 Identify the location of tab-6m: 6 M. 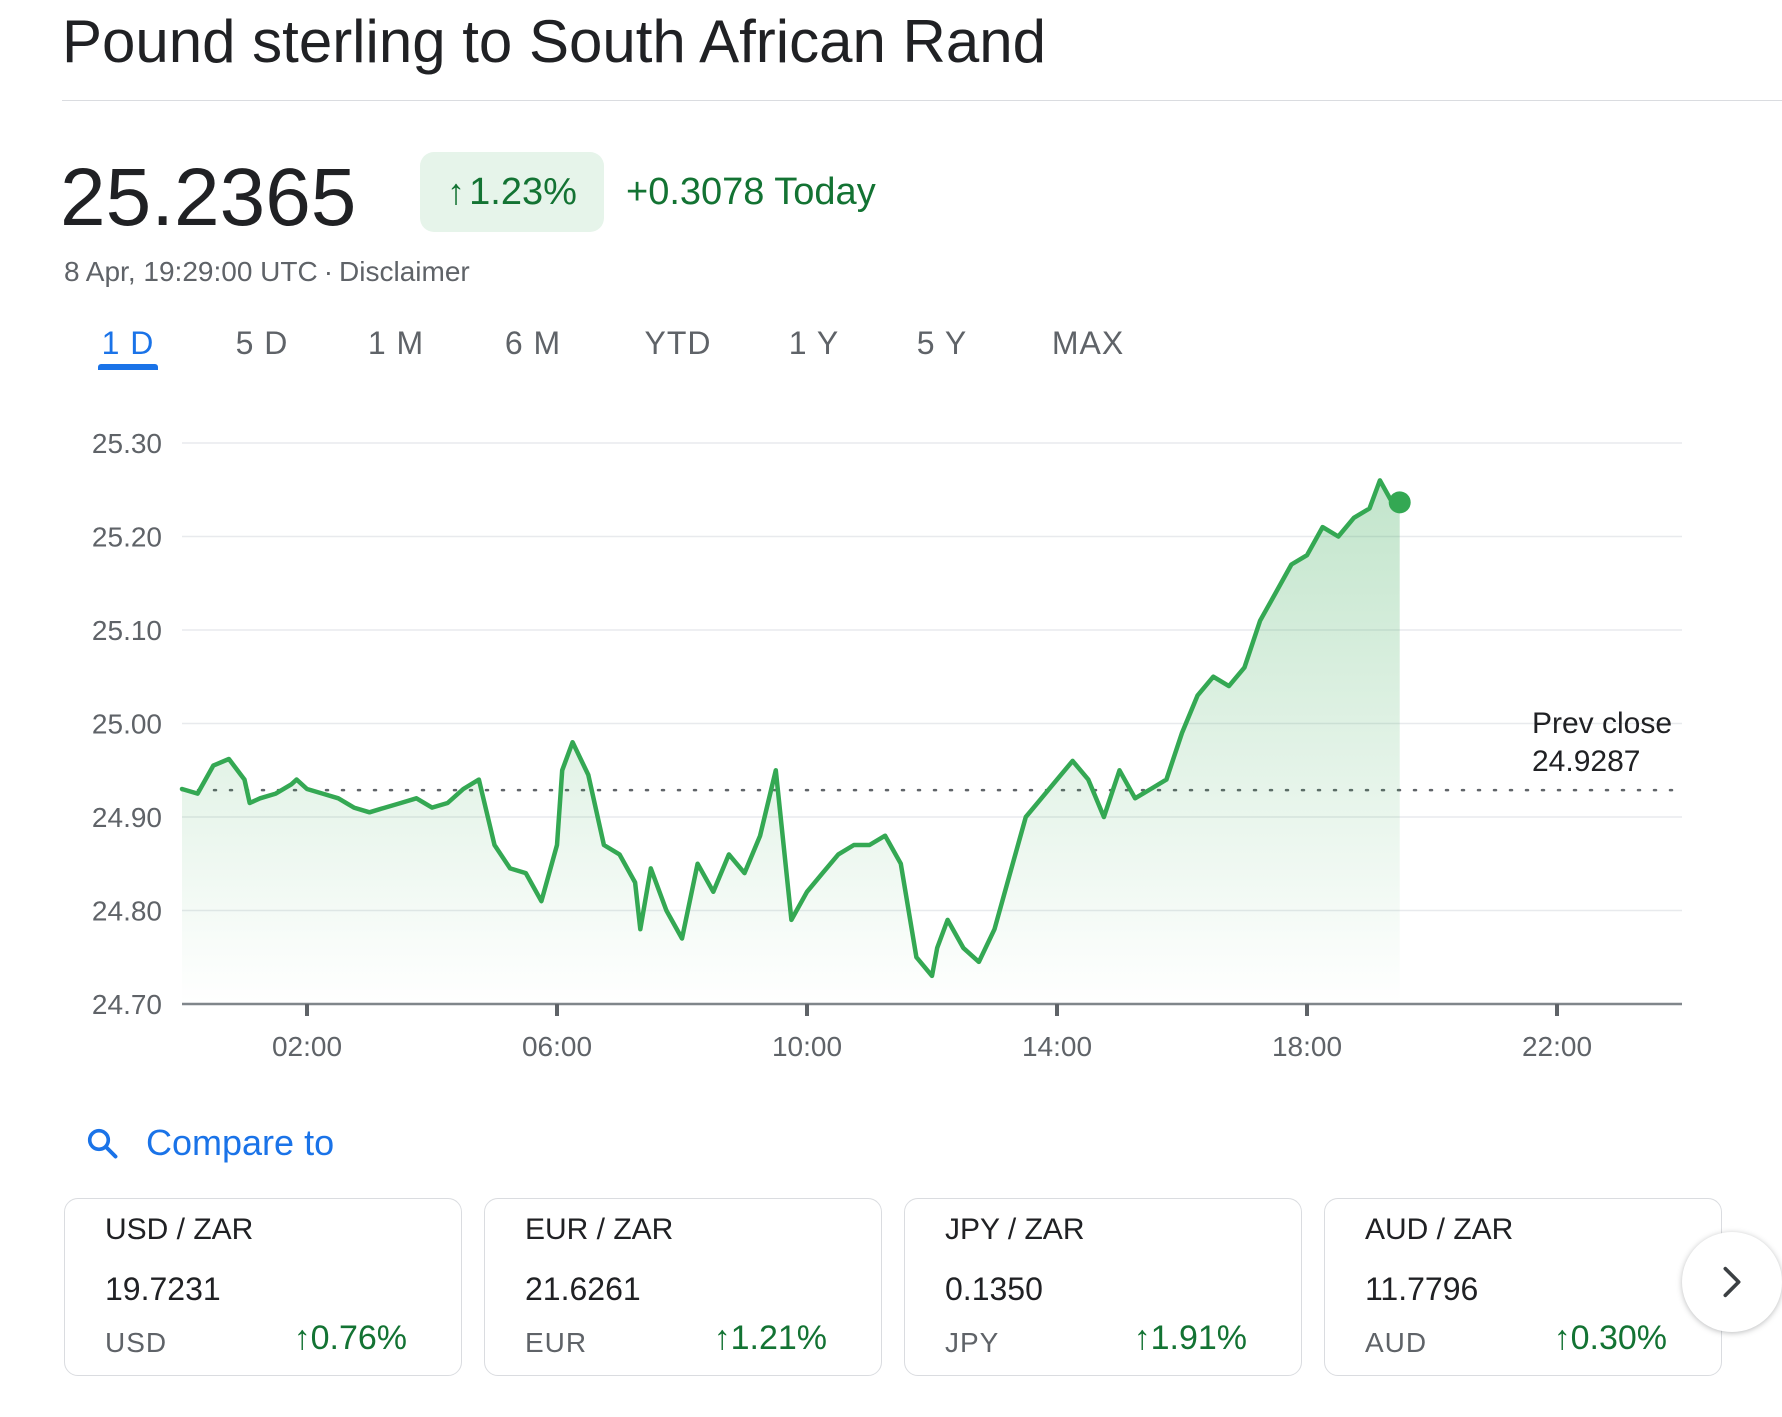
(533, 343).